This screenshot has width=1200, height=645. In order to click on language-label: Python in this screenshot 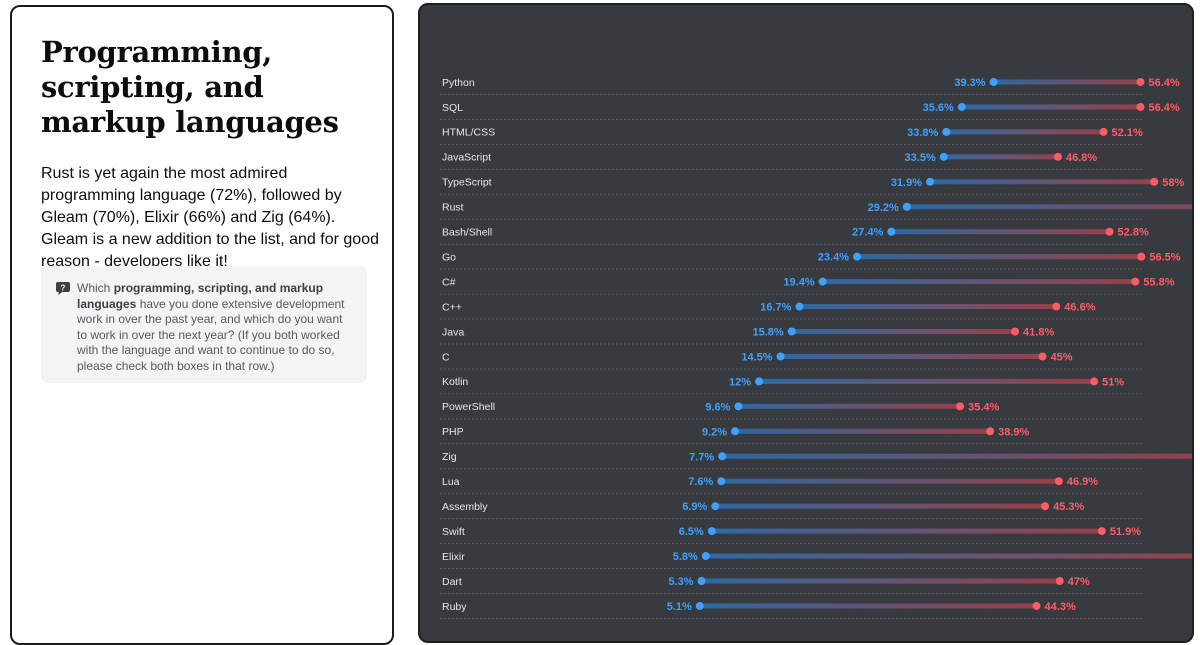, I will do `click(458, 83)`.